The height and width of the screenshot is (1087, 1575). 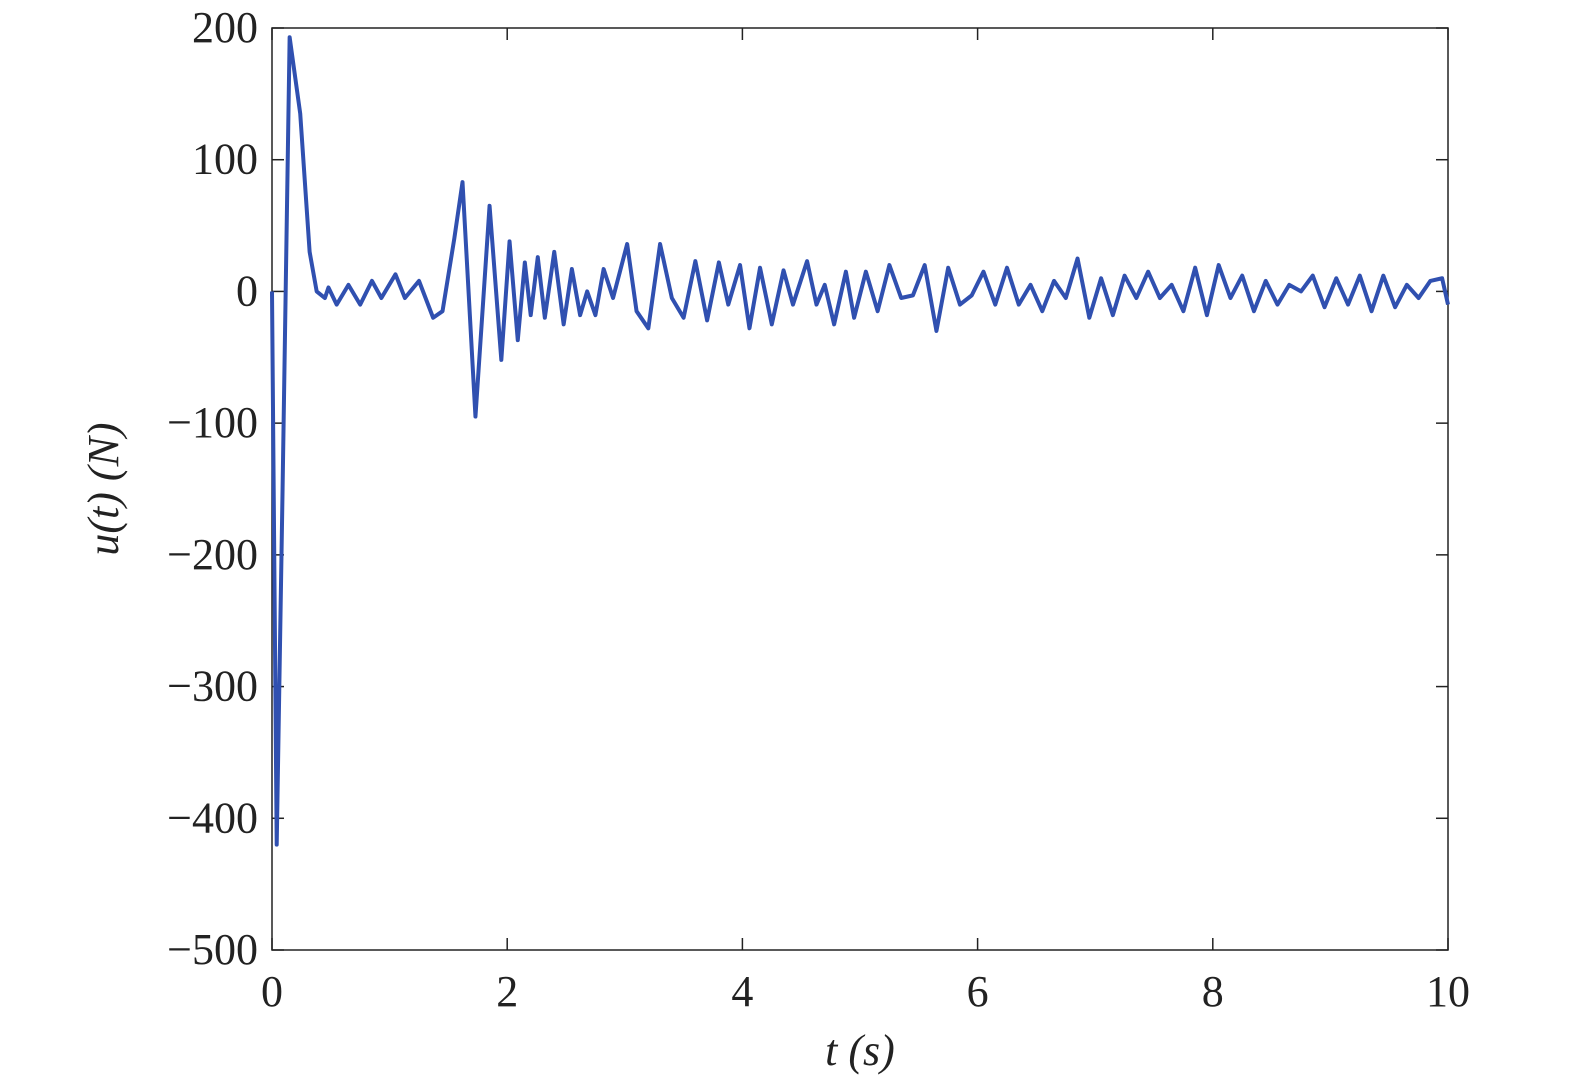 What do you see at coordinates (742, 991) in the screenshot?
I see `x-tick-label: 4` at bounding box center [742, 991].